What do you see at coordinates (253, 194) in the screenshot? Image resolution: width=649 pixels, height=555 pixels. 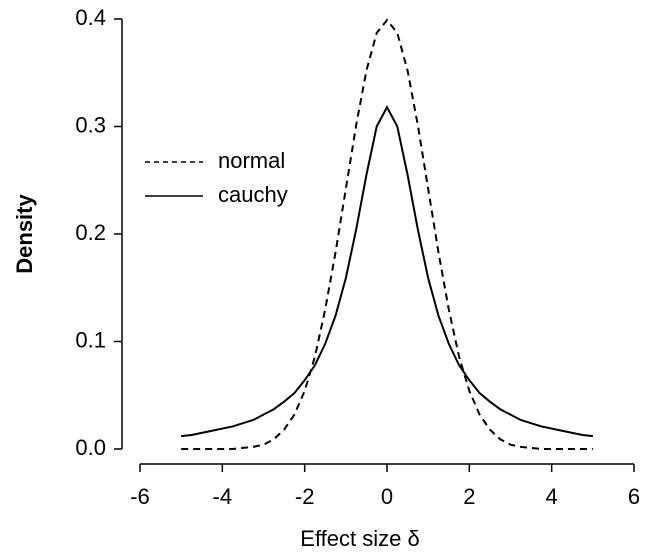 I see `legend-label: cauchy` at bounding box center [253, 194].